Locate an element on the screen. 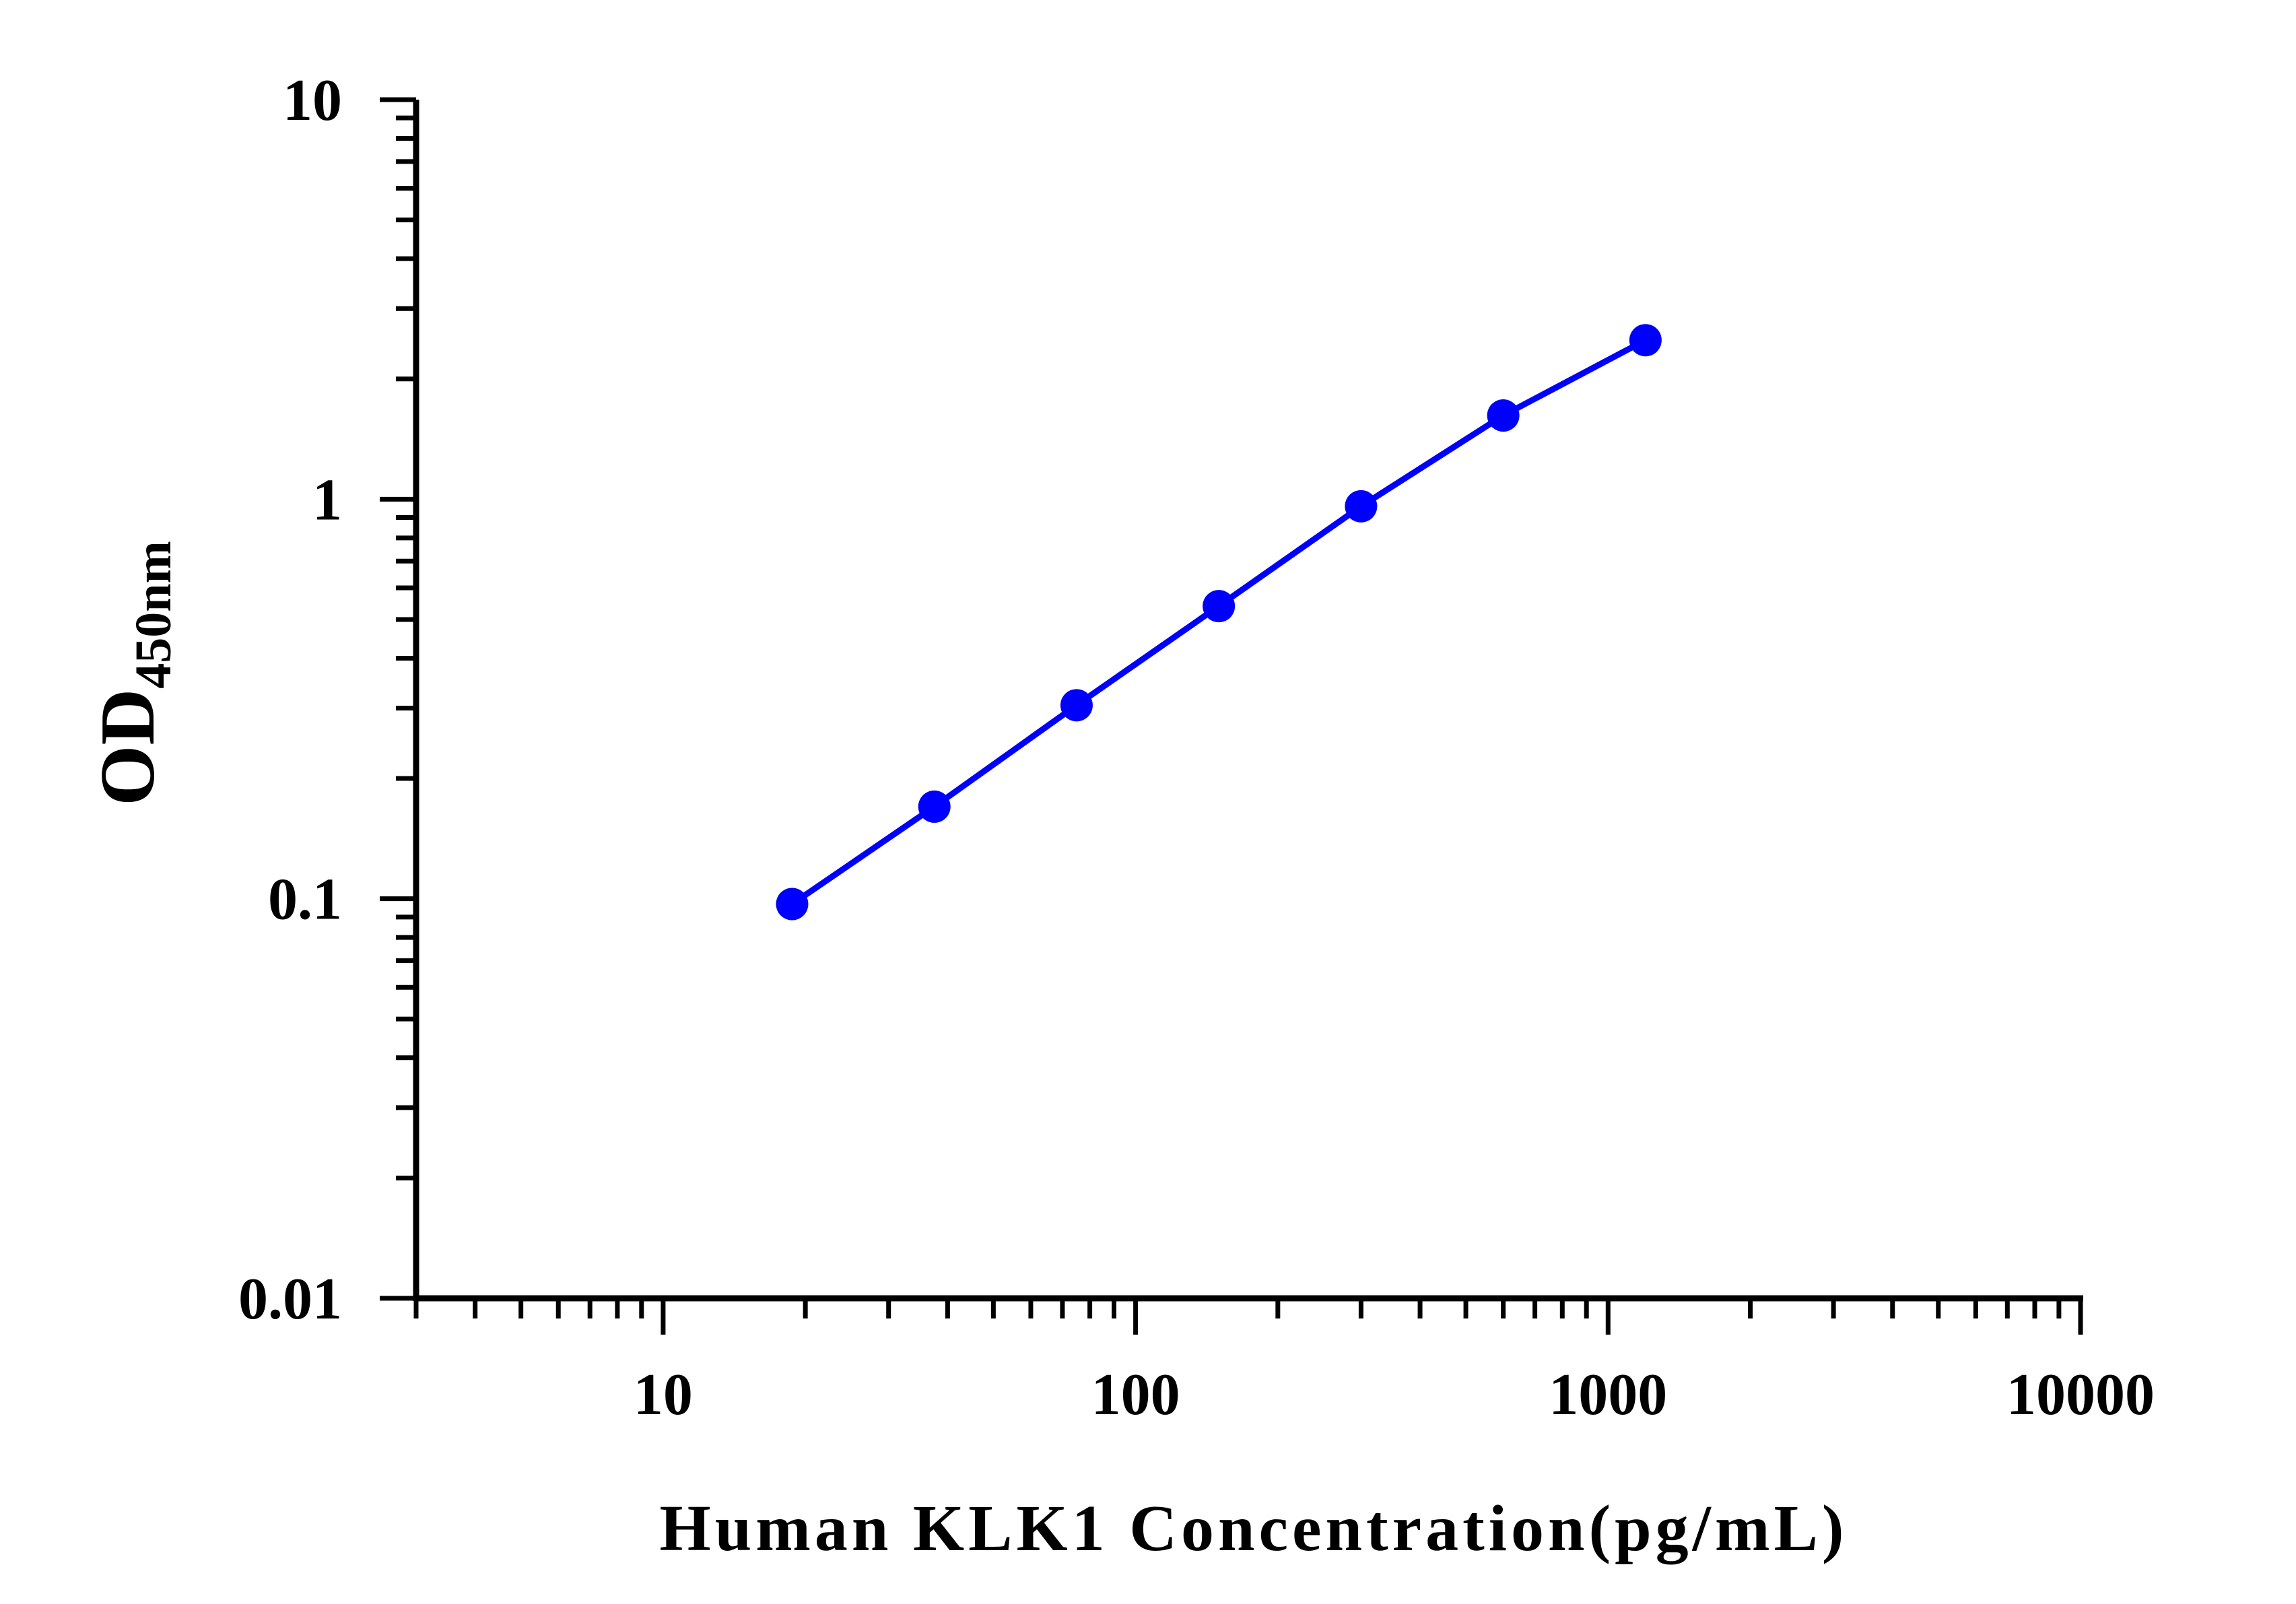  y-tick-label: 10 is located at coordinates (312, 100).